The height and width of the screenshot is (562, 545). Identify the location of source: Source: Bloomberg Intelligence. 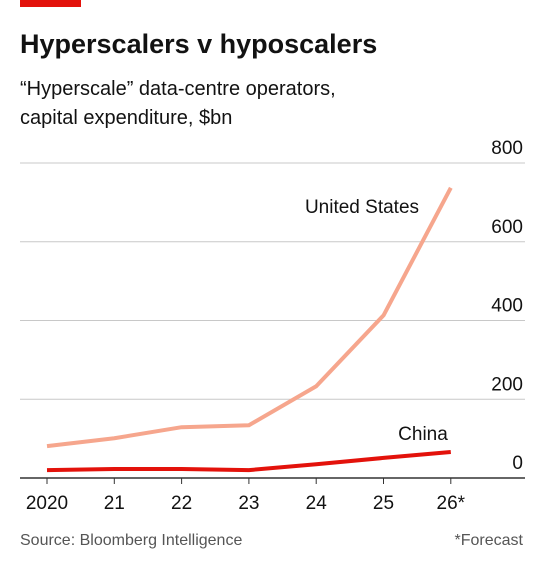
(131, 540).